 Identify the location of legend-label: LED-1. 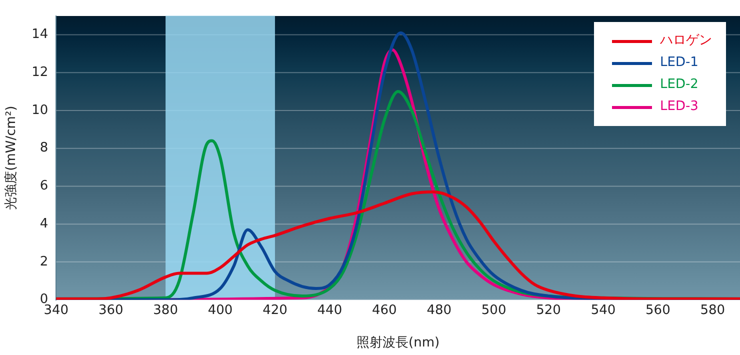
(679, 63).